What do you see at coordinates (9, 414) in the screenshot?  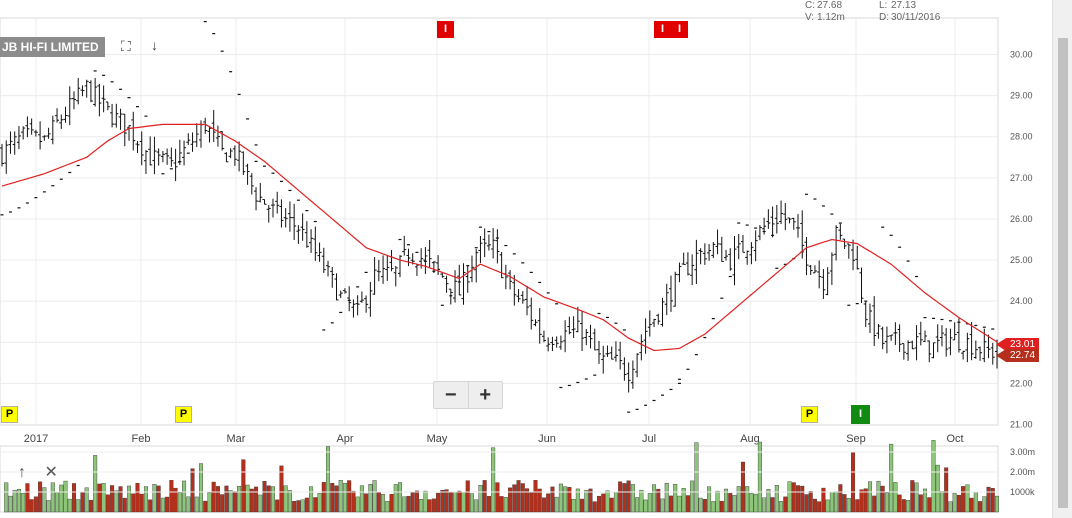 I see `flag-p-1: P` at bounding box center [9, 414].